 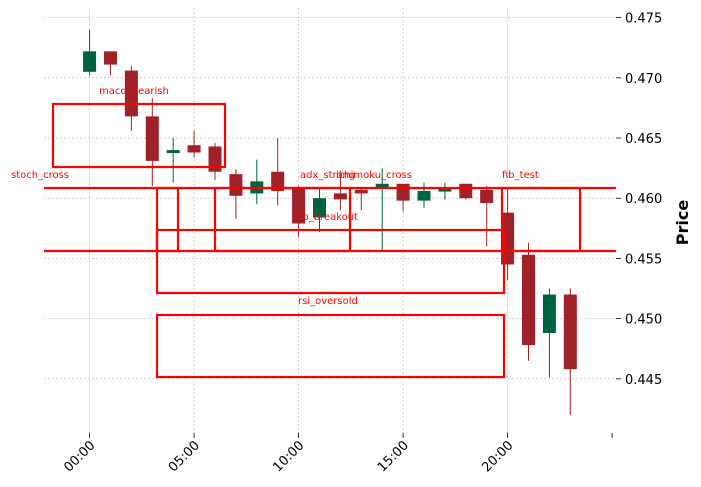 What do you see at coordinates (282, 219) in the screenshot?
I see `ichimoku-cross-box` at bounding box center [282, 219].